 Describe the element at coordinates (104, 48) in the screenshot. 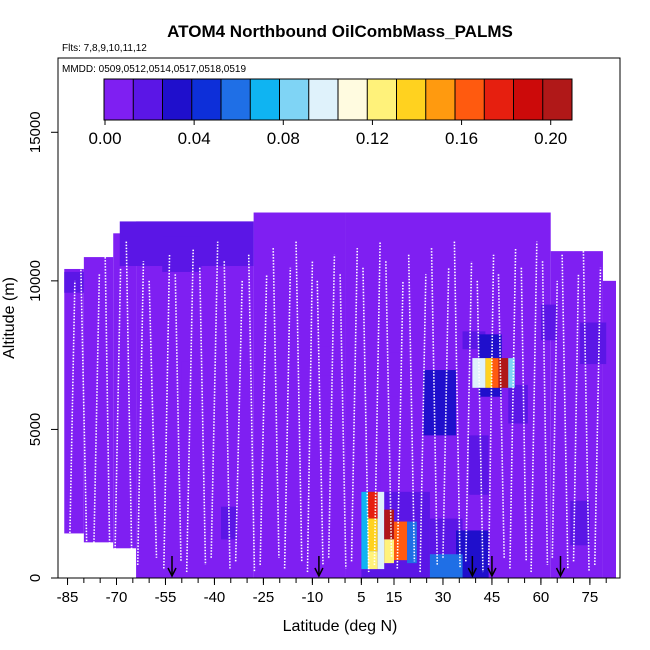

I see `flights-note: Flts: 7,8,9,10,11,12` at that location.